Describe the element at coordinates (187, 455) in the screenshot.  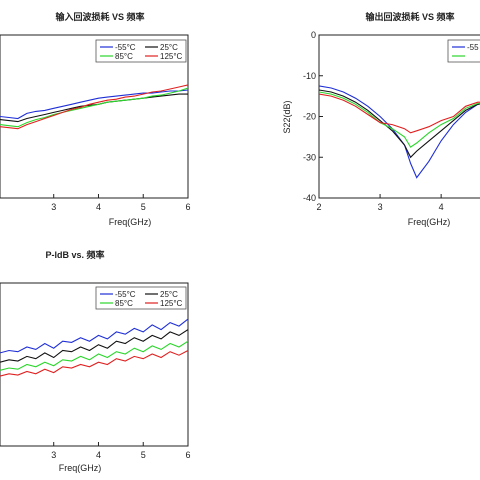
I see `chart-3-x-tick-label: 6` at that location.